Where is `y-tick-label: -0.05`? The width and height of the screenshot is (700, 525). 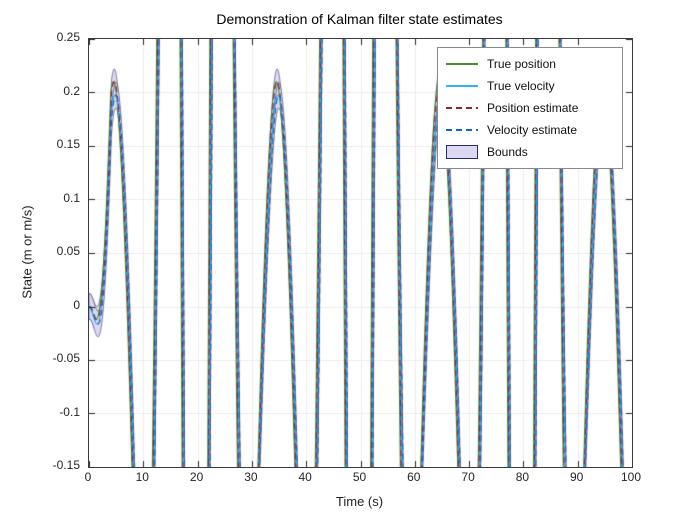 y-tick-label: -0.05 is located at coordinates (66, 358).